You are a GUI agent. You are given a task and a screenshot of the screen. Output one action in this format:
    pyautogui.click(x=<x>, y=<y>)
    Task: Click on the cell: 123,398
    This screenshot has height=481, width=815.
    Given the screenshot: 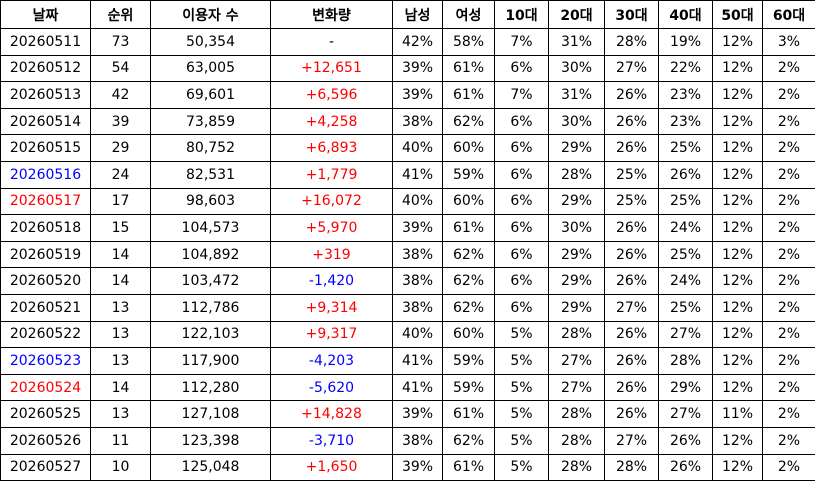 What is the action you would take?
    pyautogui.click(x=210, y=440)
    